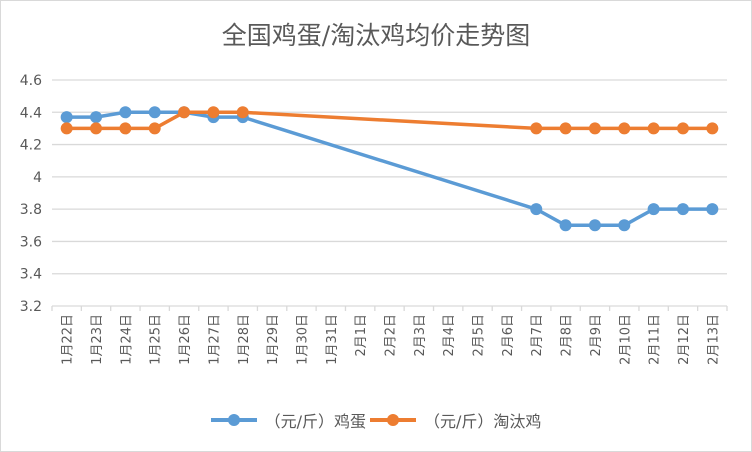  What do you see at coordinates (361, 335) in the screenshot?
I see `x-tick-label: 2月1日` at bounding box center [361, 335].